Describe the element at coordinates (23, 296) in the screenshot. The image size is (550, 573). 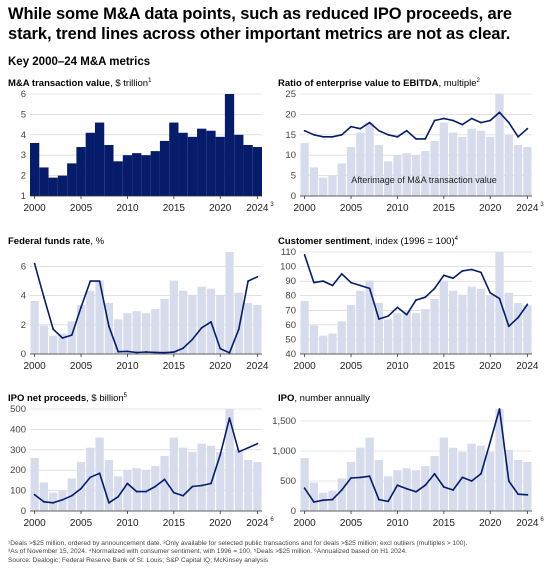
I see `y-tick-label: 4` at that location.